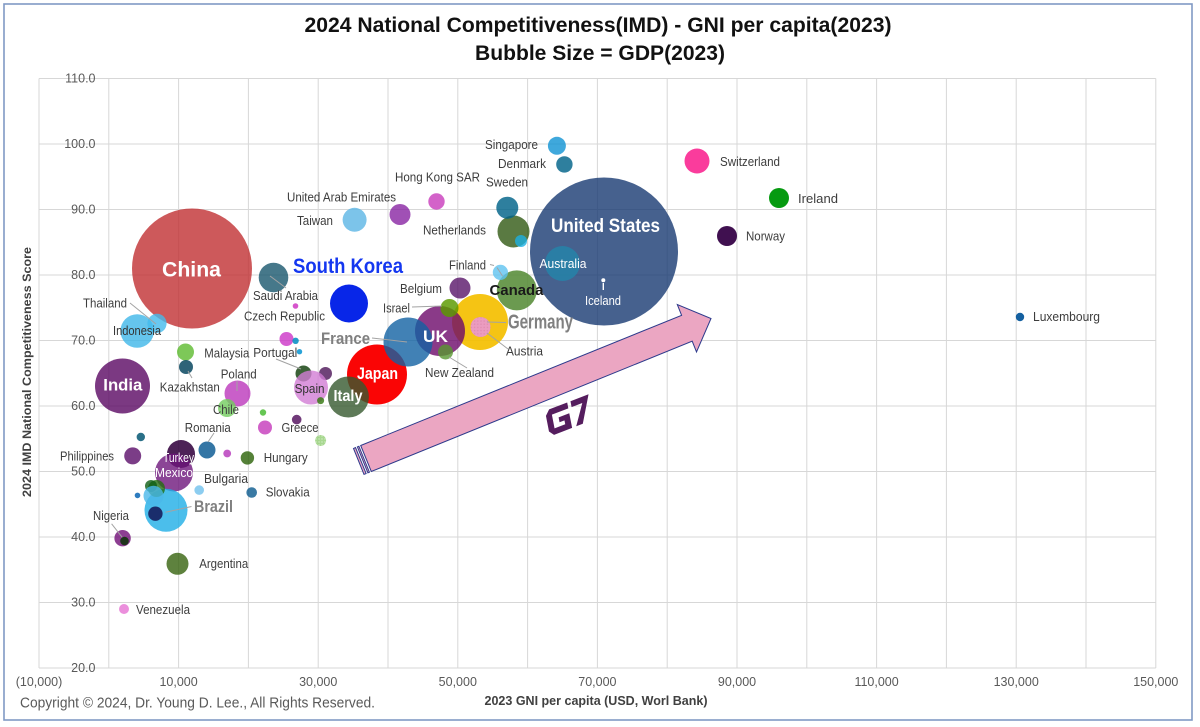 The height and width of the screenshot is (727, 1200). Describe the element at coordinates (83, 472) in the screenshot. I see `svg-text: 50.0` at that location.